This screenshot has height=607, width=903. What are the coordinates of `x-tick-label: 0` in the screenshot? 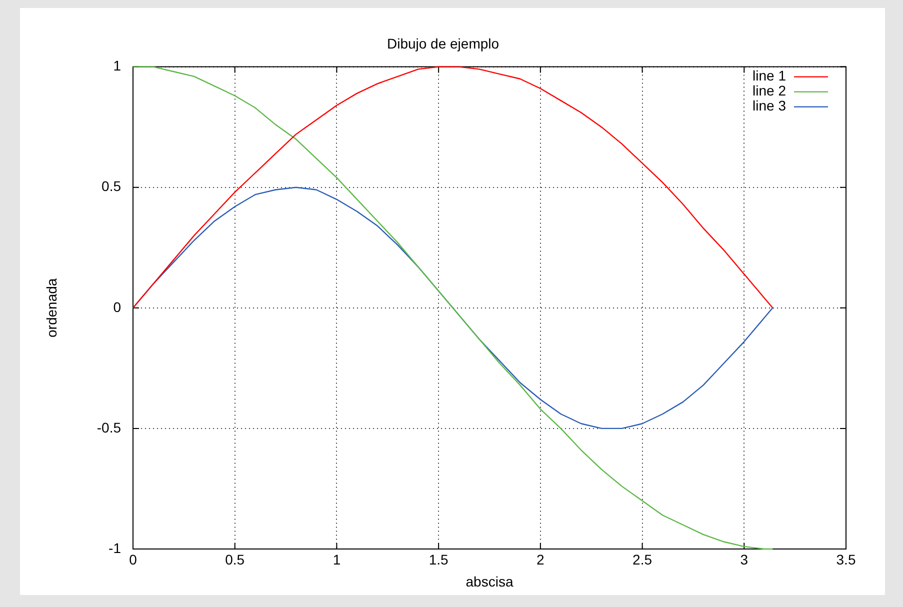 It's located at (133, 559).